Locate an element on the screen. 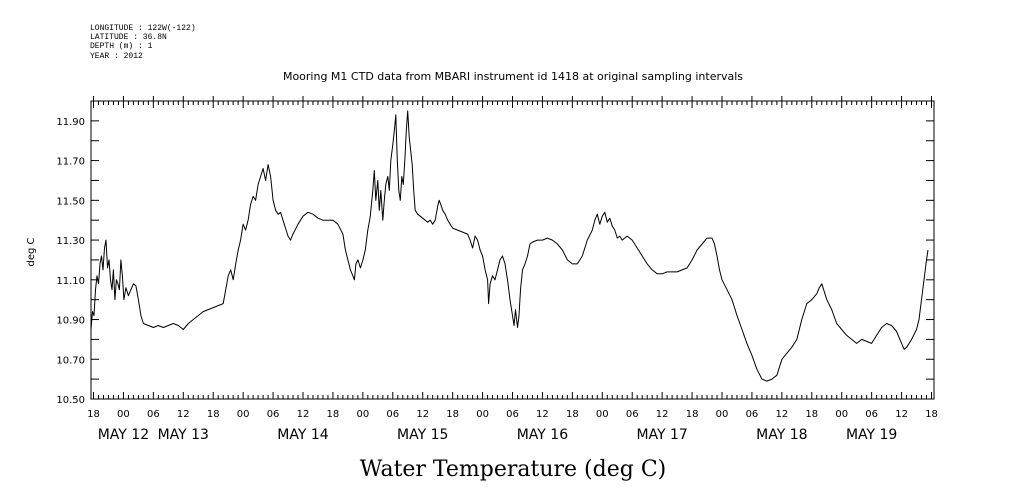 This screenshot has height=504, width=1009. x-date-label: MAY 15 is located at coordinates (422, 435).